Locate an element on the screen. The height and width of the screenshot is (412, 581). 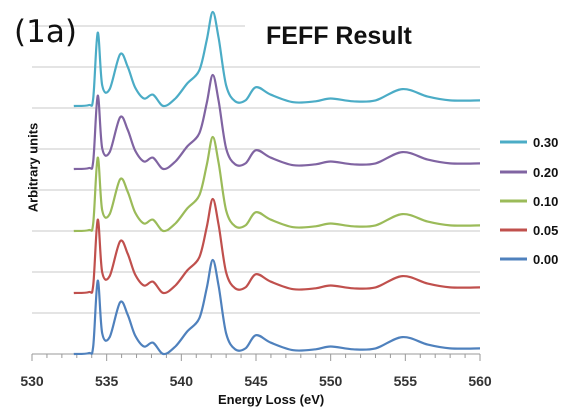
x-tick-label: 555 is located at coordinates (406, 381).